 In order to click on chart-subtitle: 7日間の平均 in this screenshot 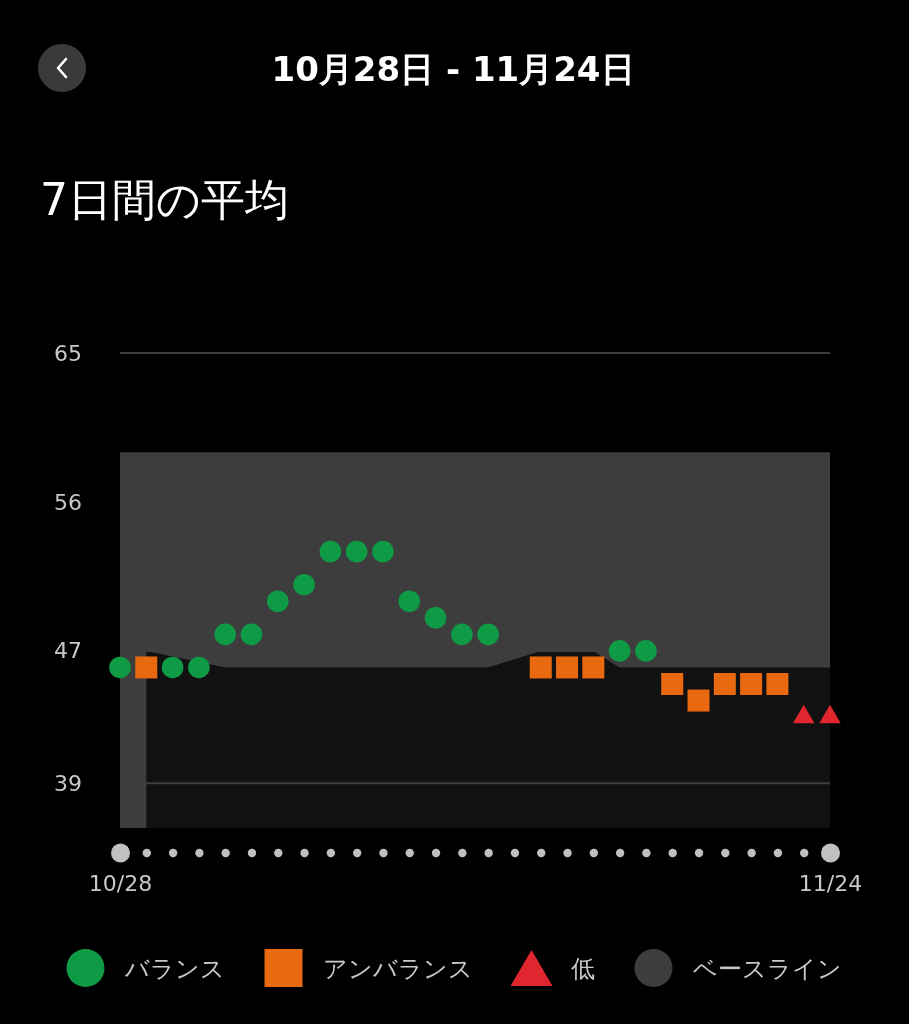, I will do `click(164, 199)`.